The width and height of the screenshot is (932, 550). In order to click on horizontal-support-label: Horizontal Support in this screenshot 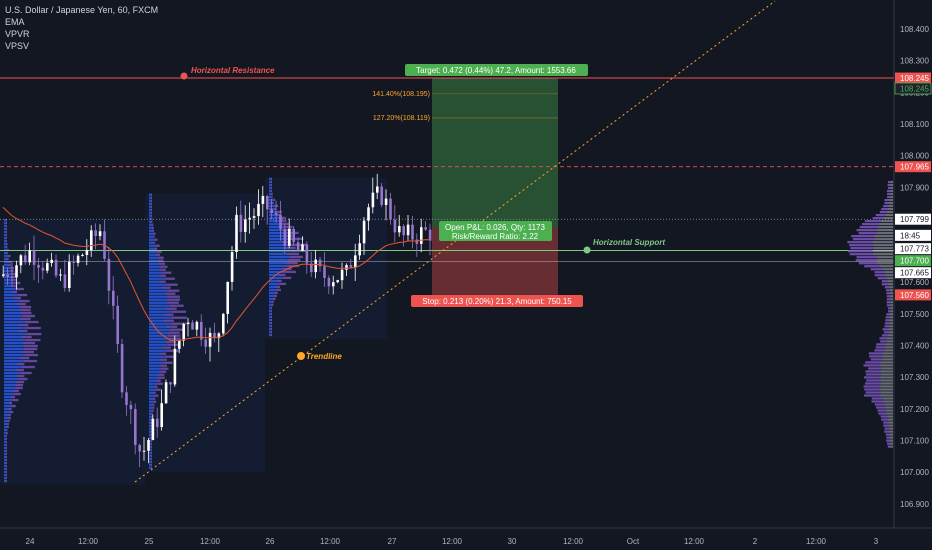, I will do `click(629, 242)`.